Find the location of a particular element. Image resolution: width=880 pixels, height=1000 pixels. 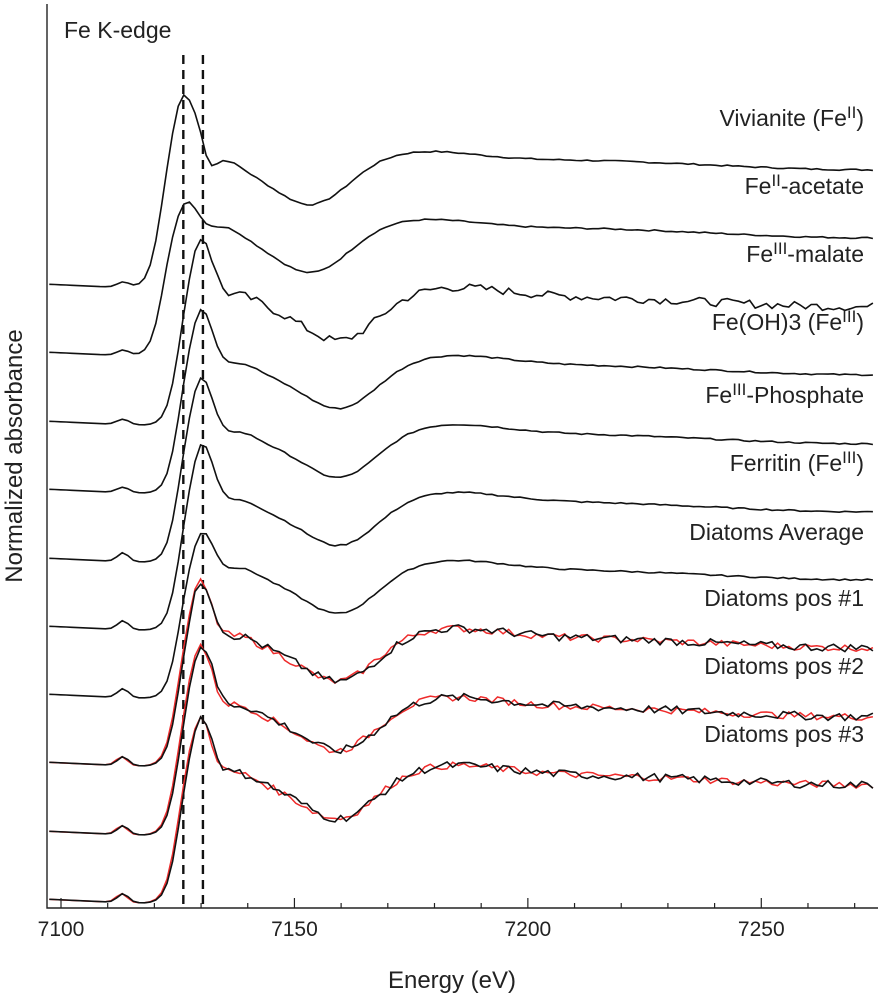

series-label: FeIII-Phosphate is located at coordinates (784, 394).